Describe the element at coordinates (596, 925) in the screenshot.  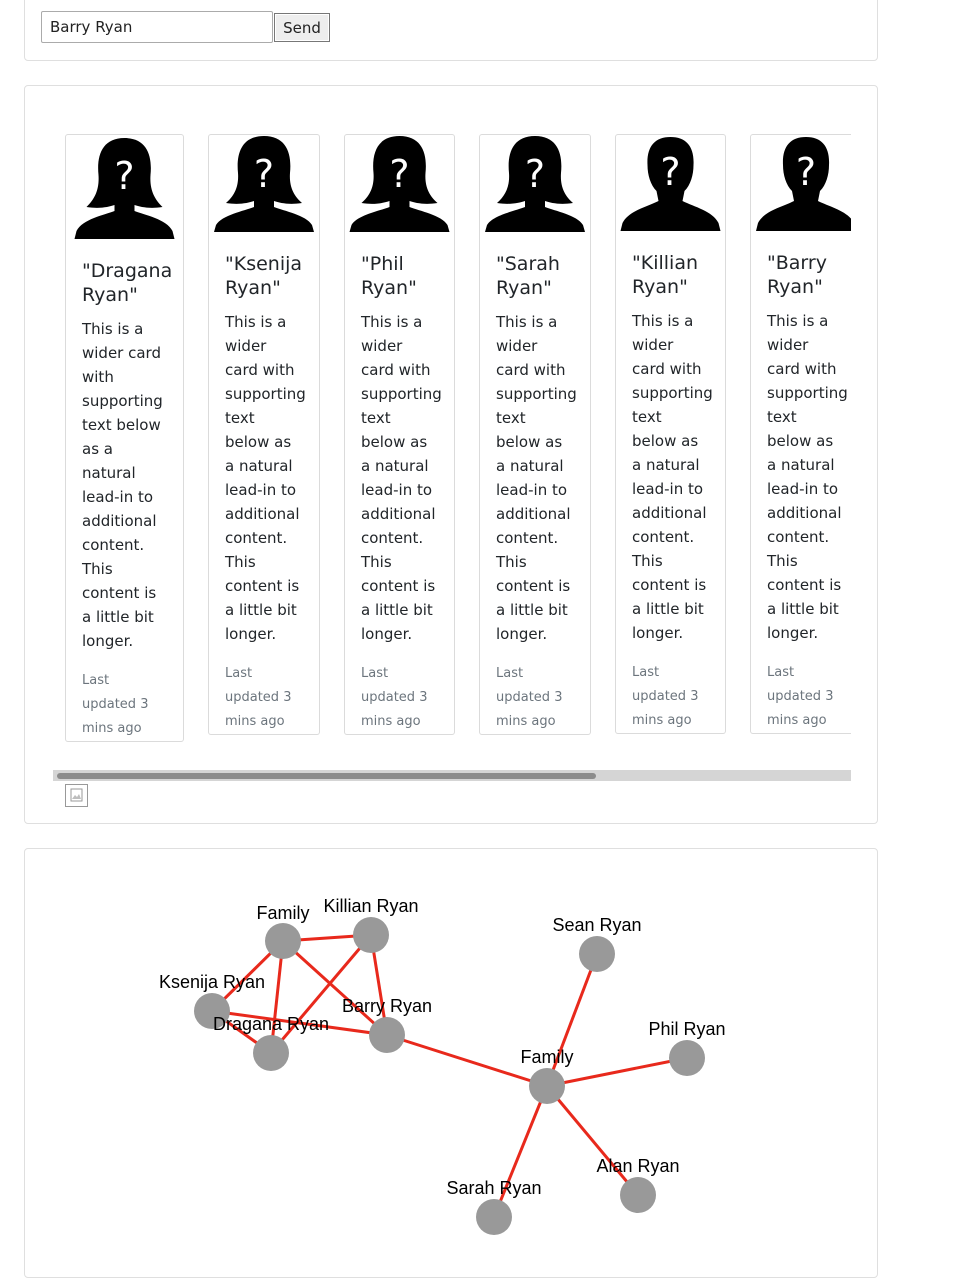
I see `graph-node-label: Sean Ryan` at that location.